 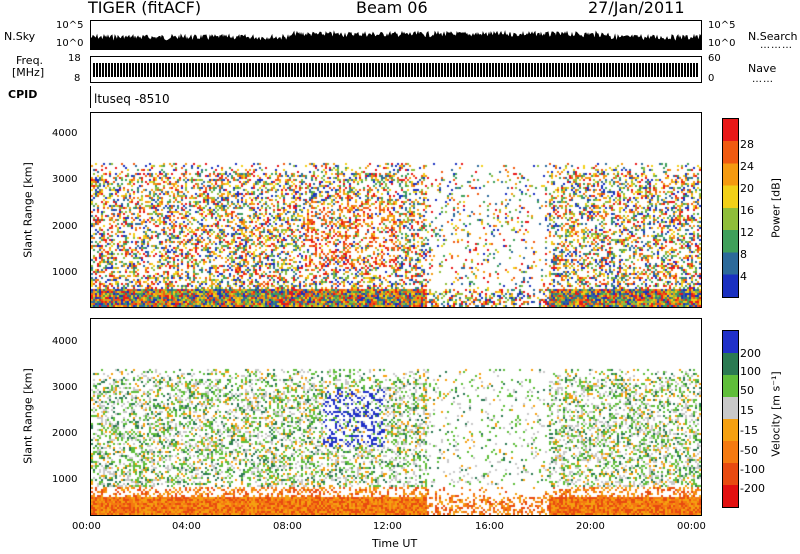 I want to click on xtick-0000: 00:00, so click(x=86, y=526).